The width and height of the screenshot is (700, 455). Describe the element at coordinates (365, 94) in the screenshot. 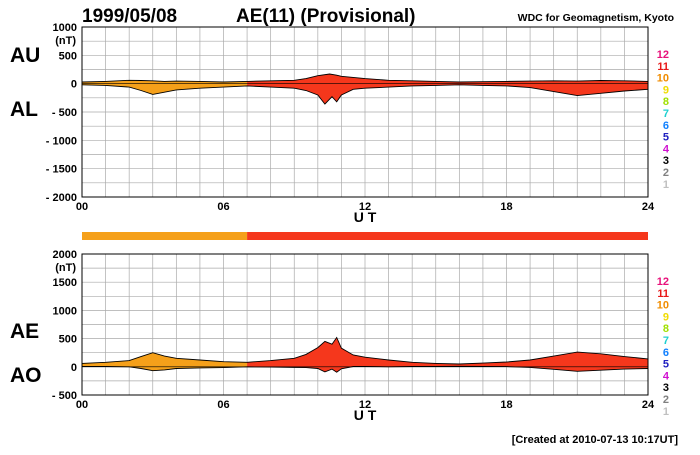

I see `series-line-al` at that location.